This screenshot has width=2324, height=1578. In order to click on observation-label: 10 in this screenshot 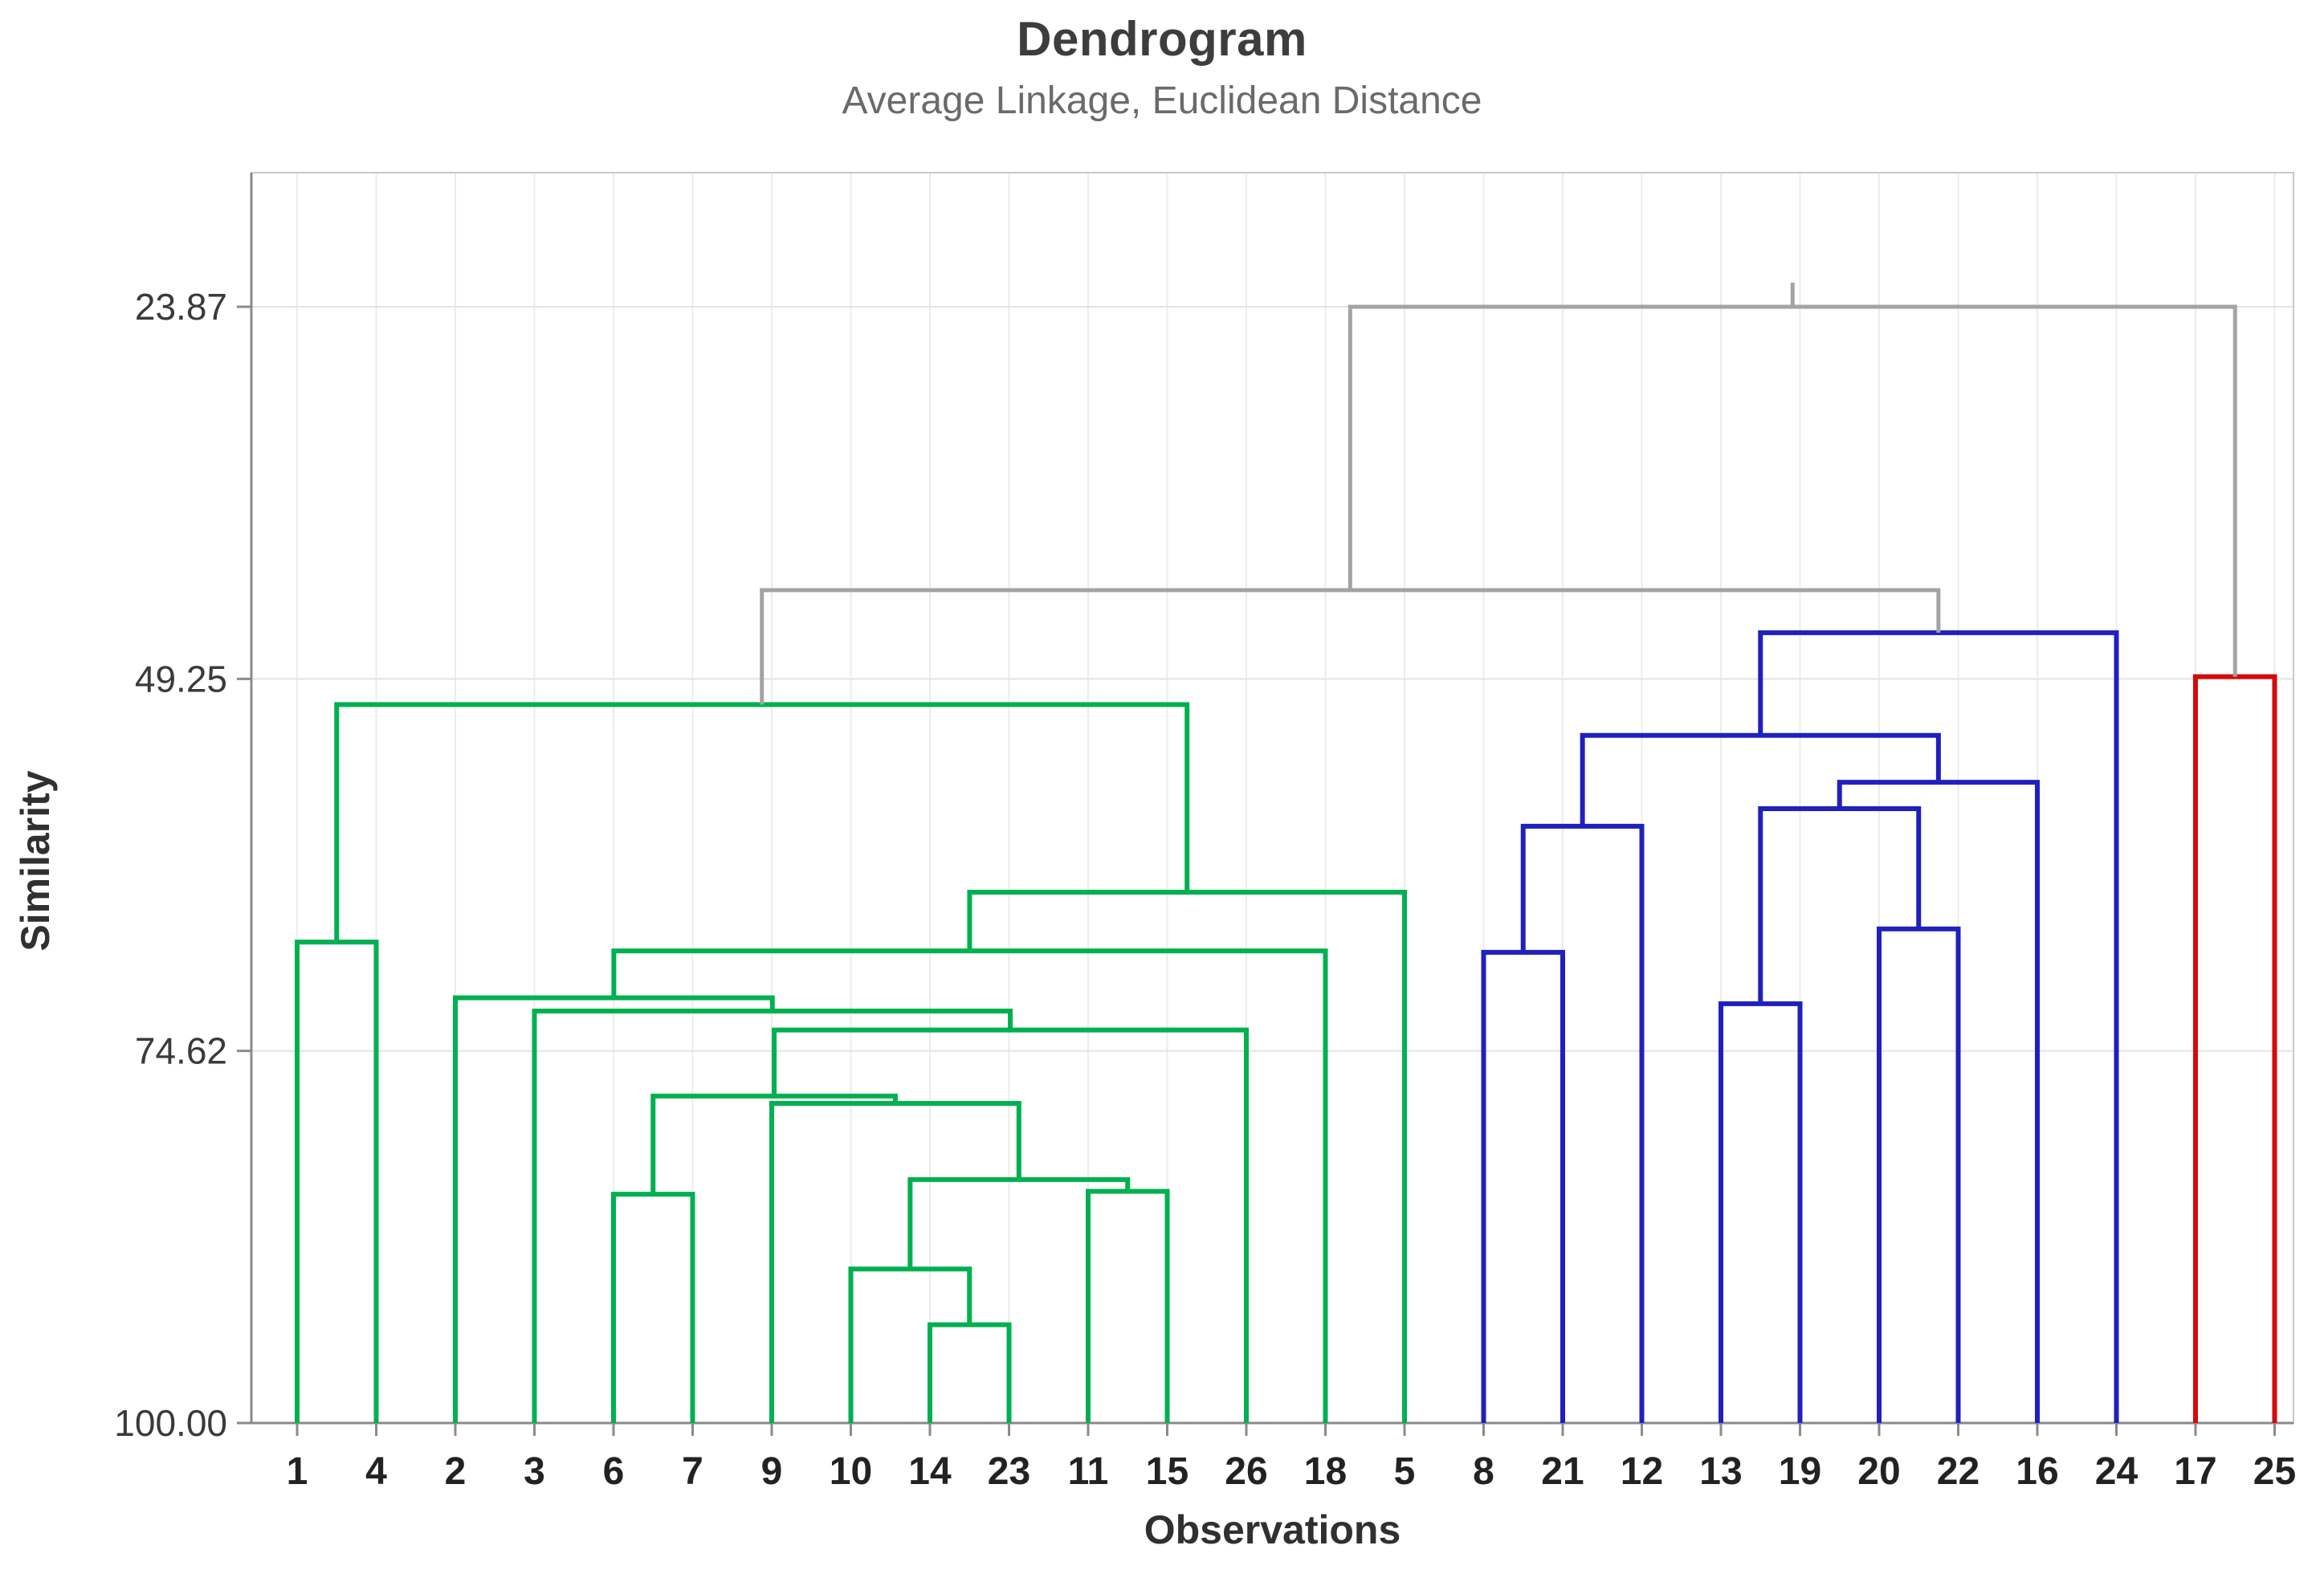, I will do `click(851, 1471)`.